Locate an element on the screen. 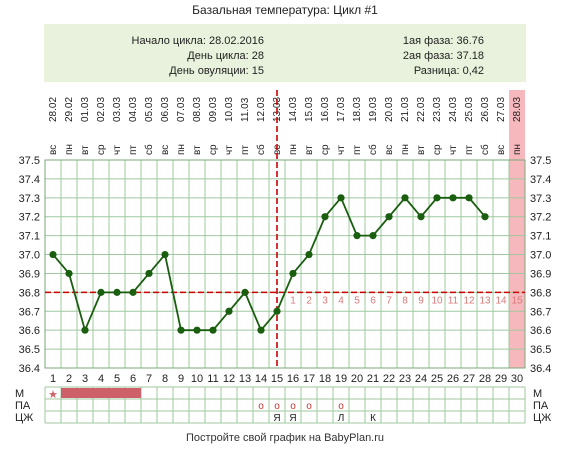 The image size is (570, 453). date-label: 05.03 is located at coordinates (149, 109).